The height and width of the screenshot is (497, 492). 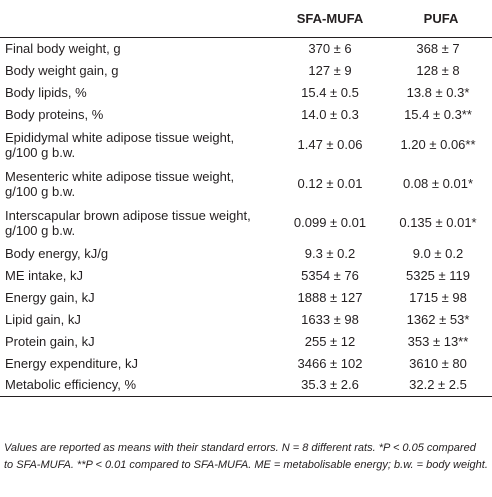 I want to click on cell-sfa-mufa: 15.4 ± 0.5, so click(x=330, y=92).